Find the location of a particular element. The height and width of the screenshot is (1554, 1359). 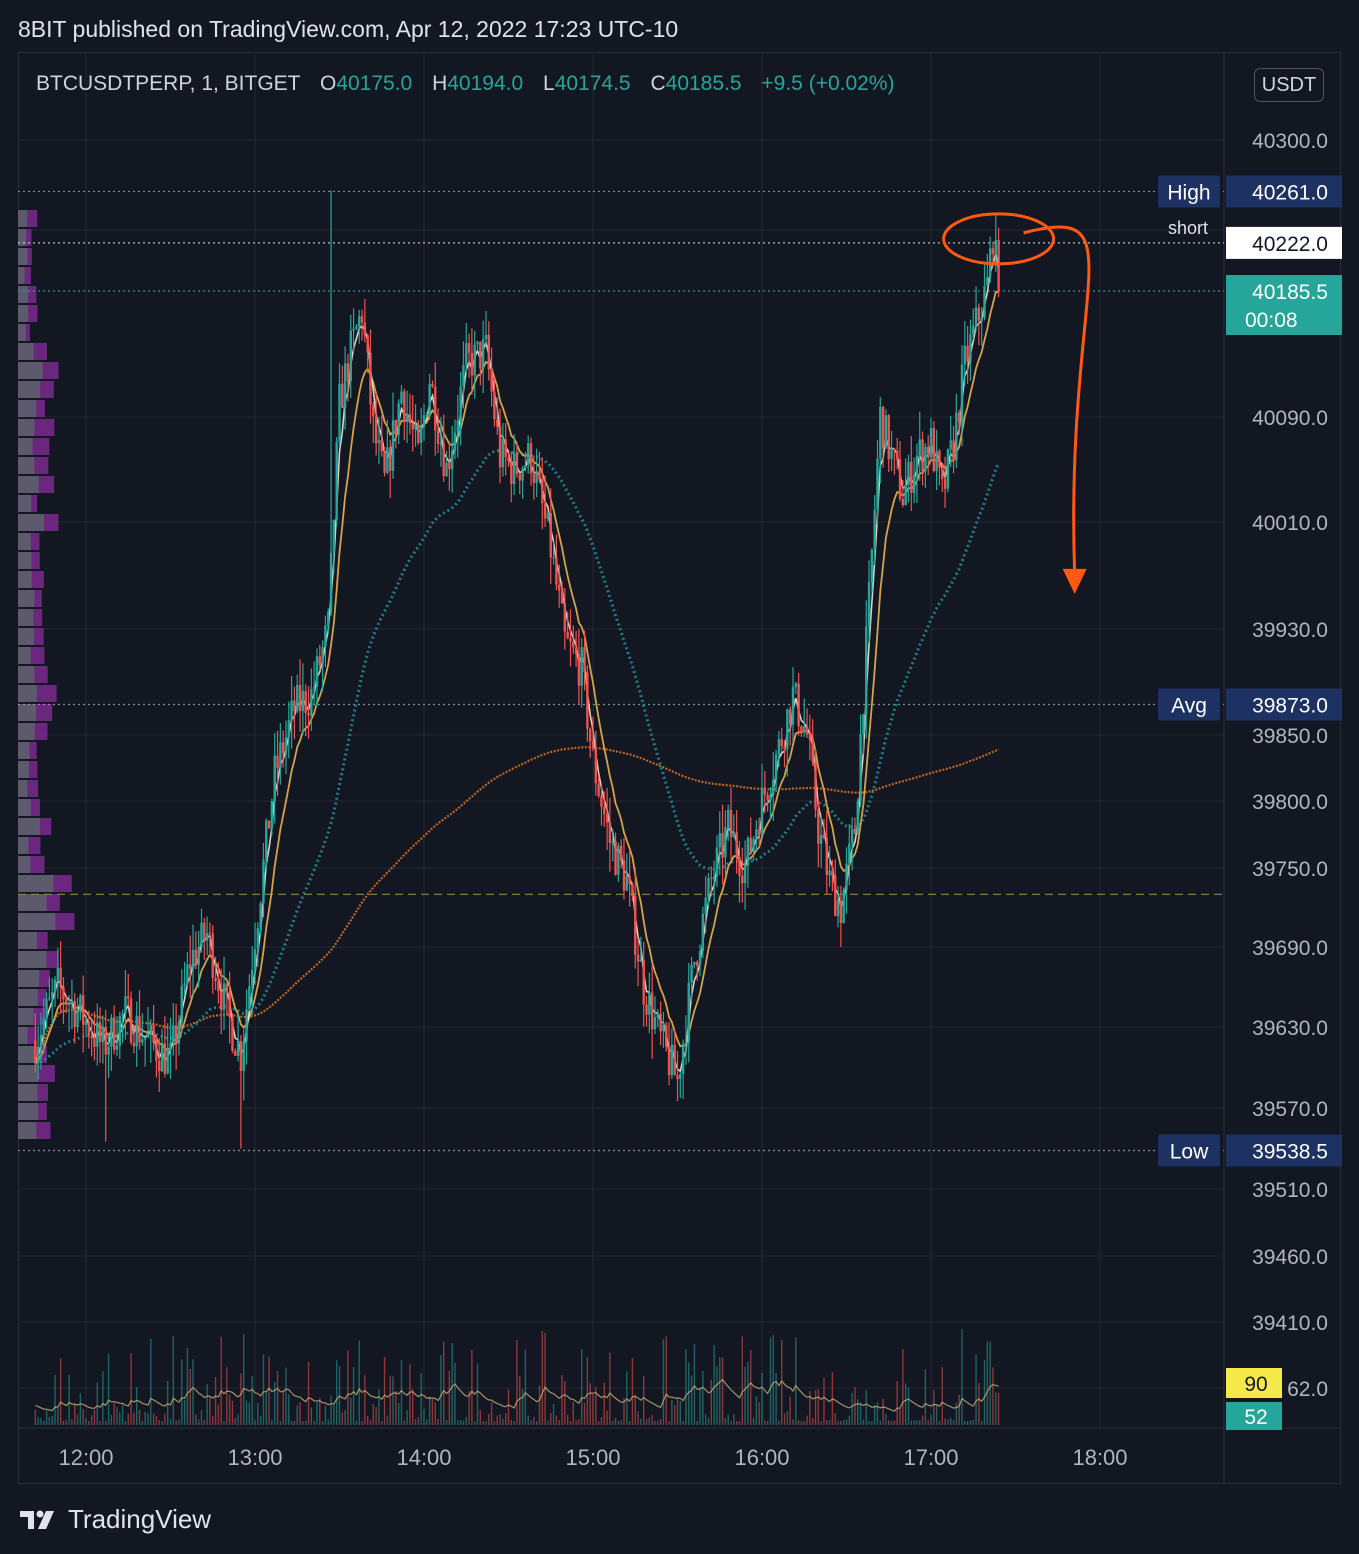

price-line-name: Avg is located at coordinates (1189, 706).